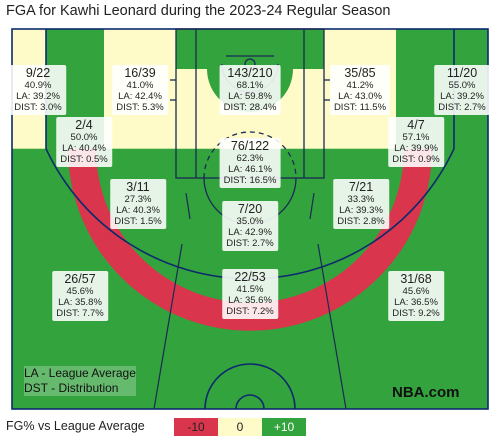 The image size is (500, 440). What do you see at coordinates (250, 180) in the screenshot?
I see `zone-distribution: DIST: 16.5%` at bounding box center [250, 180].